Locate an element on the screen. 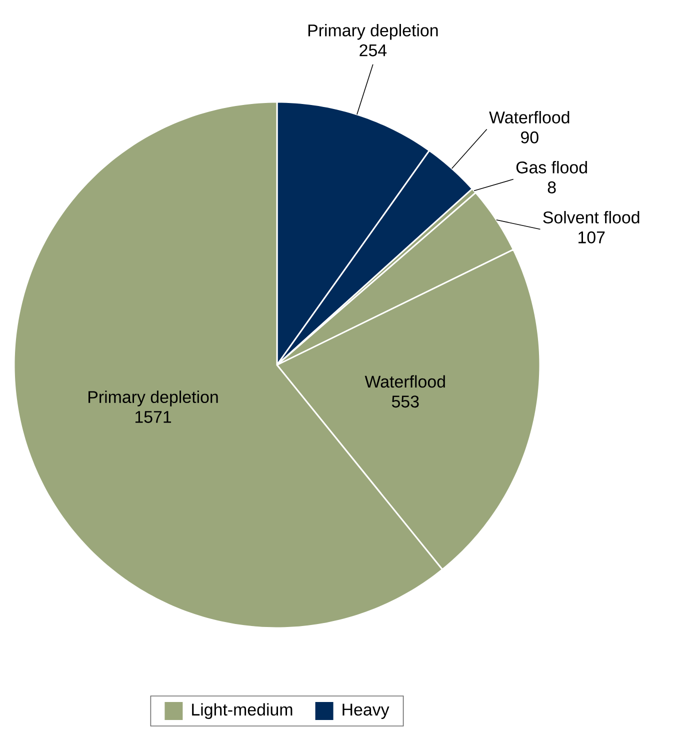  text: Heavy is located at coordinates (366, 711).